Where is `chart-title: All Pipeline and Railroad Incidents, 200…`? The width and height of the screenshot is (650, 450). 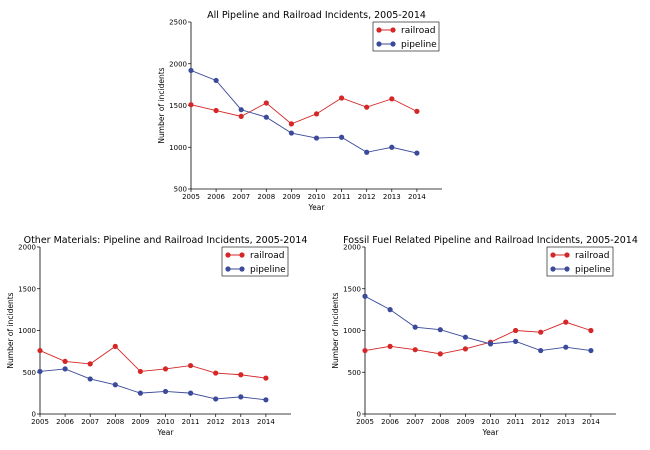
chart-title: All Pipeline and Railroad Incidents, 200… is located at coordinates (316, 15).